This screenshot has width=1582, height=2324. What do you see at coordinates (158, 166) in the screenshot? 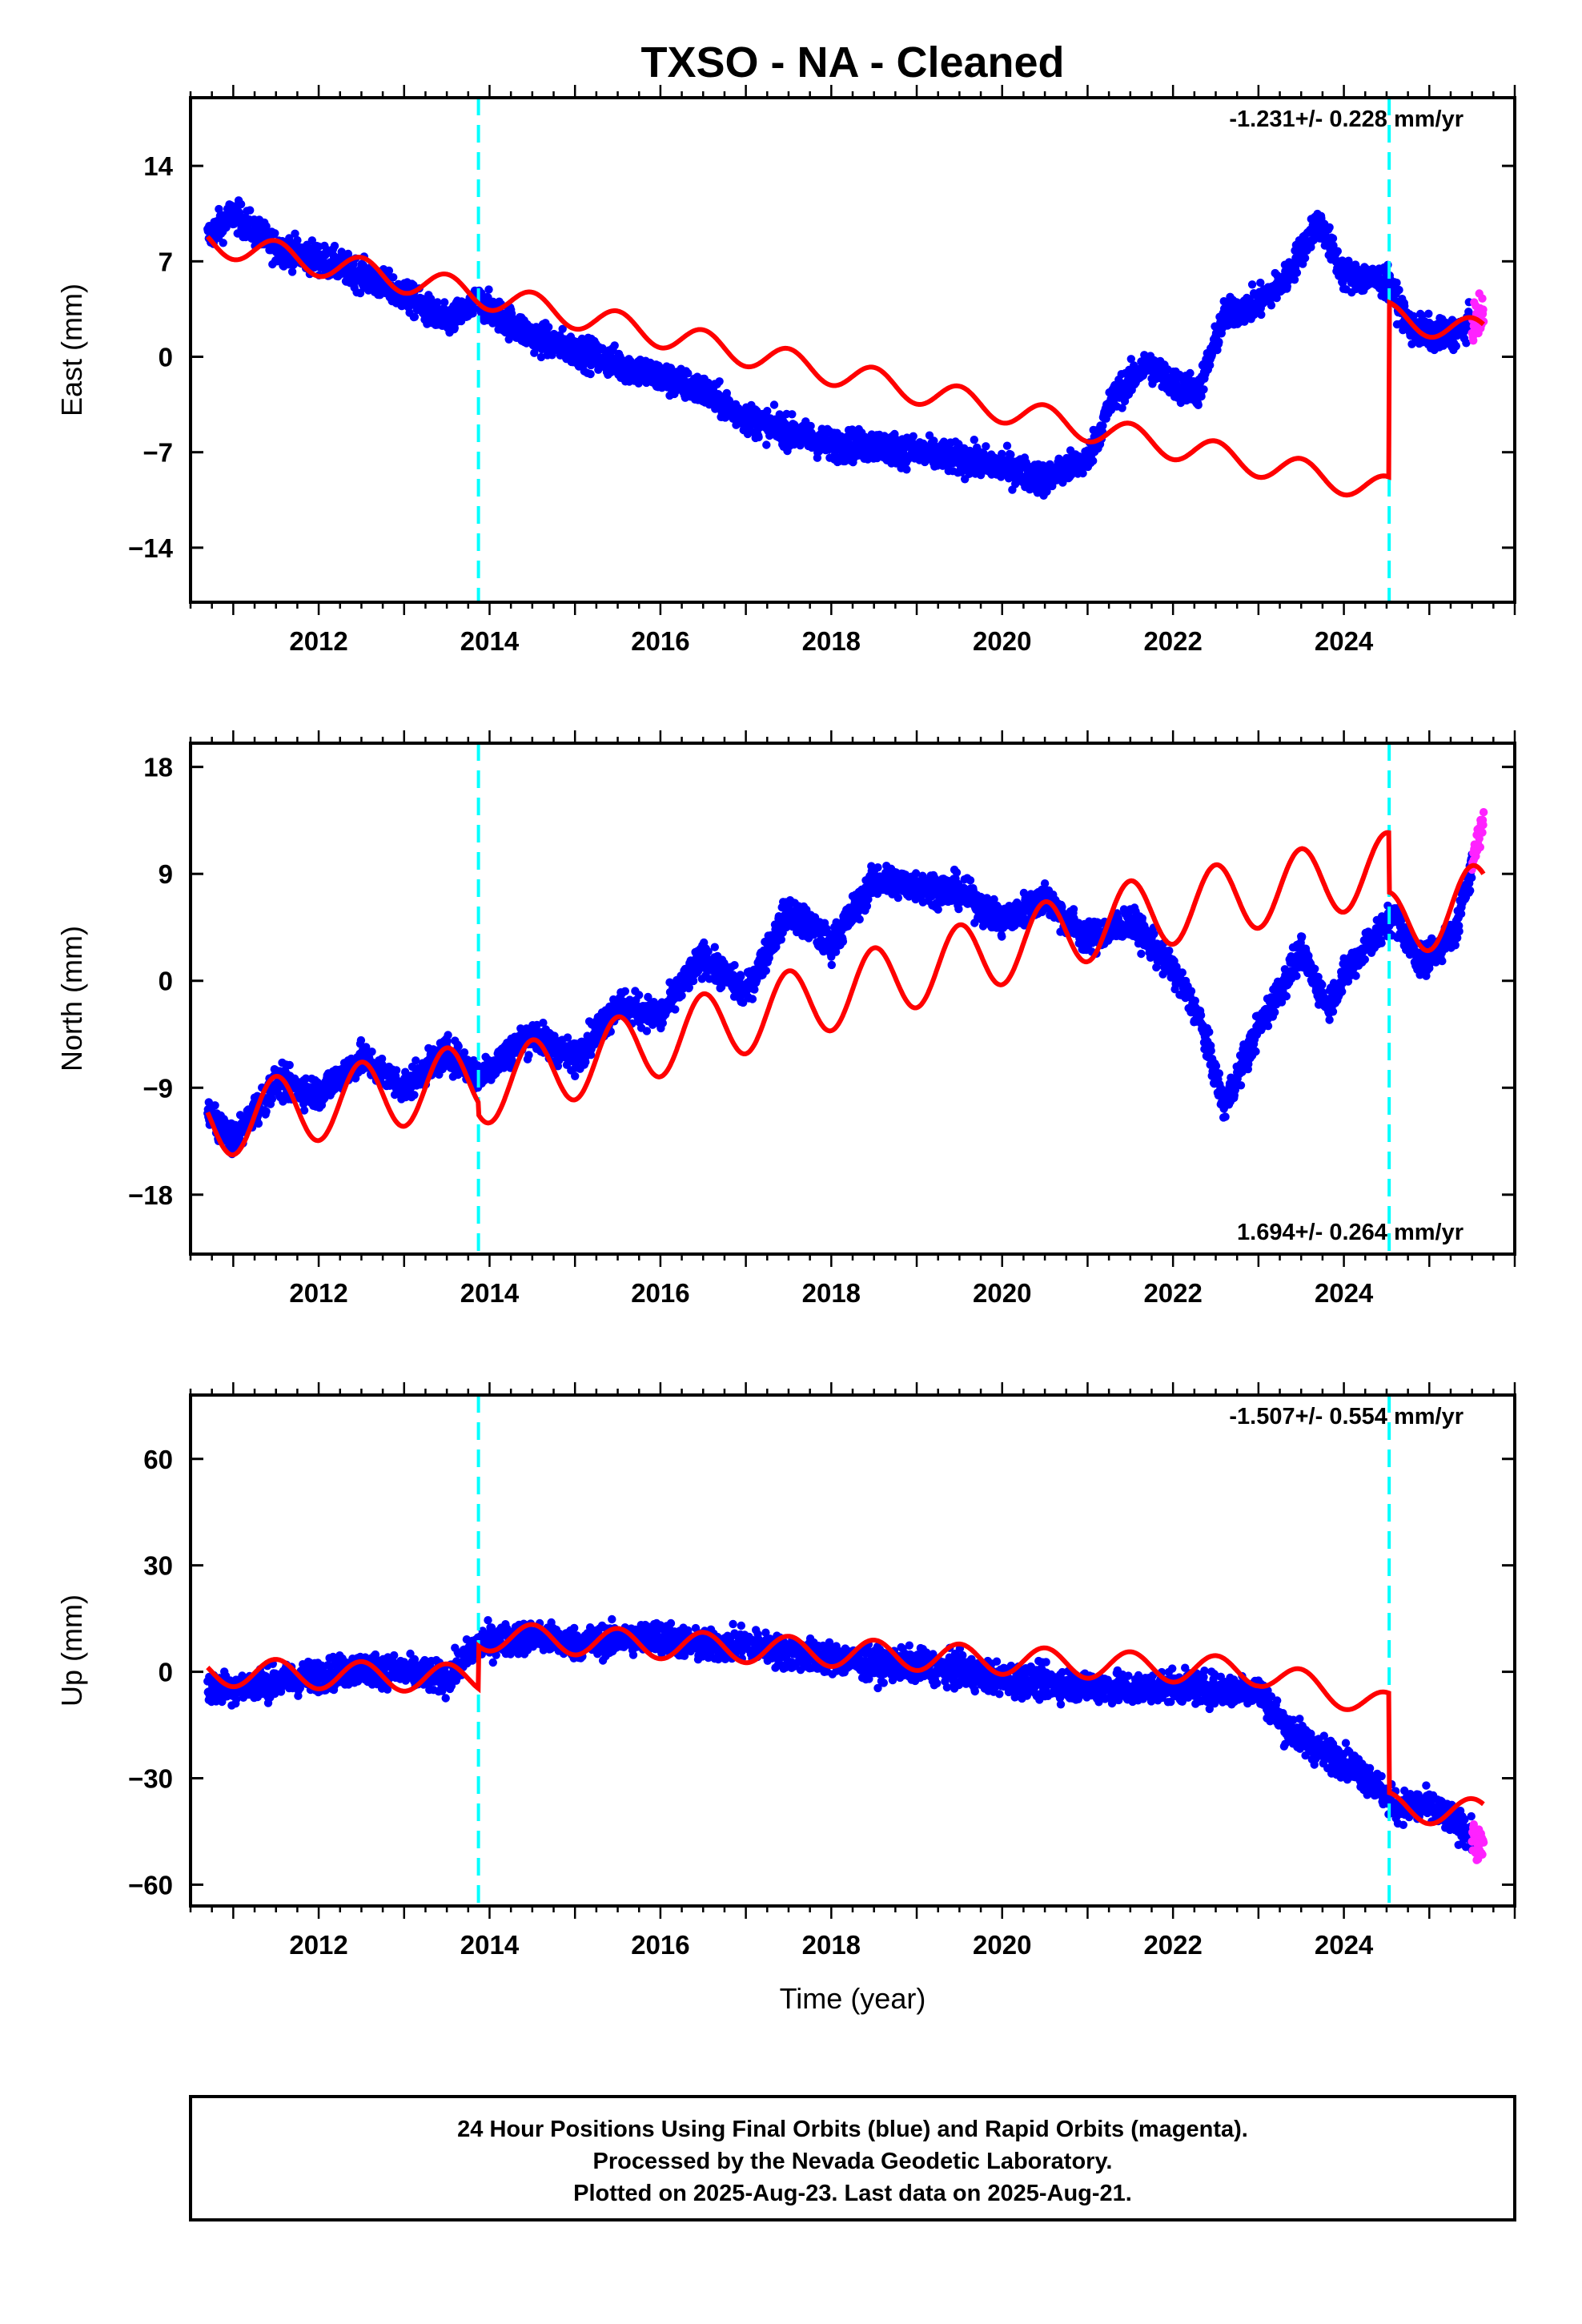
I see `y-tick-label: 14` at bounding box center [158, 166].